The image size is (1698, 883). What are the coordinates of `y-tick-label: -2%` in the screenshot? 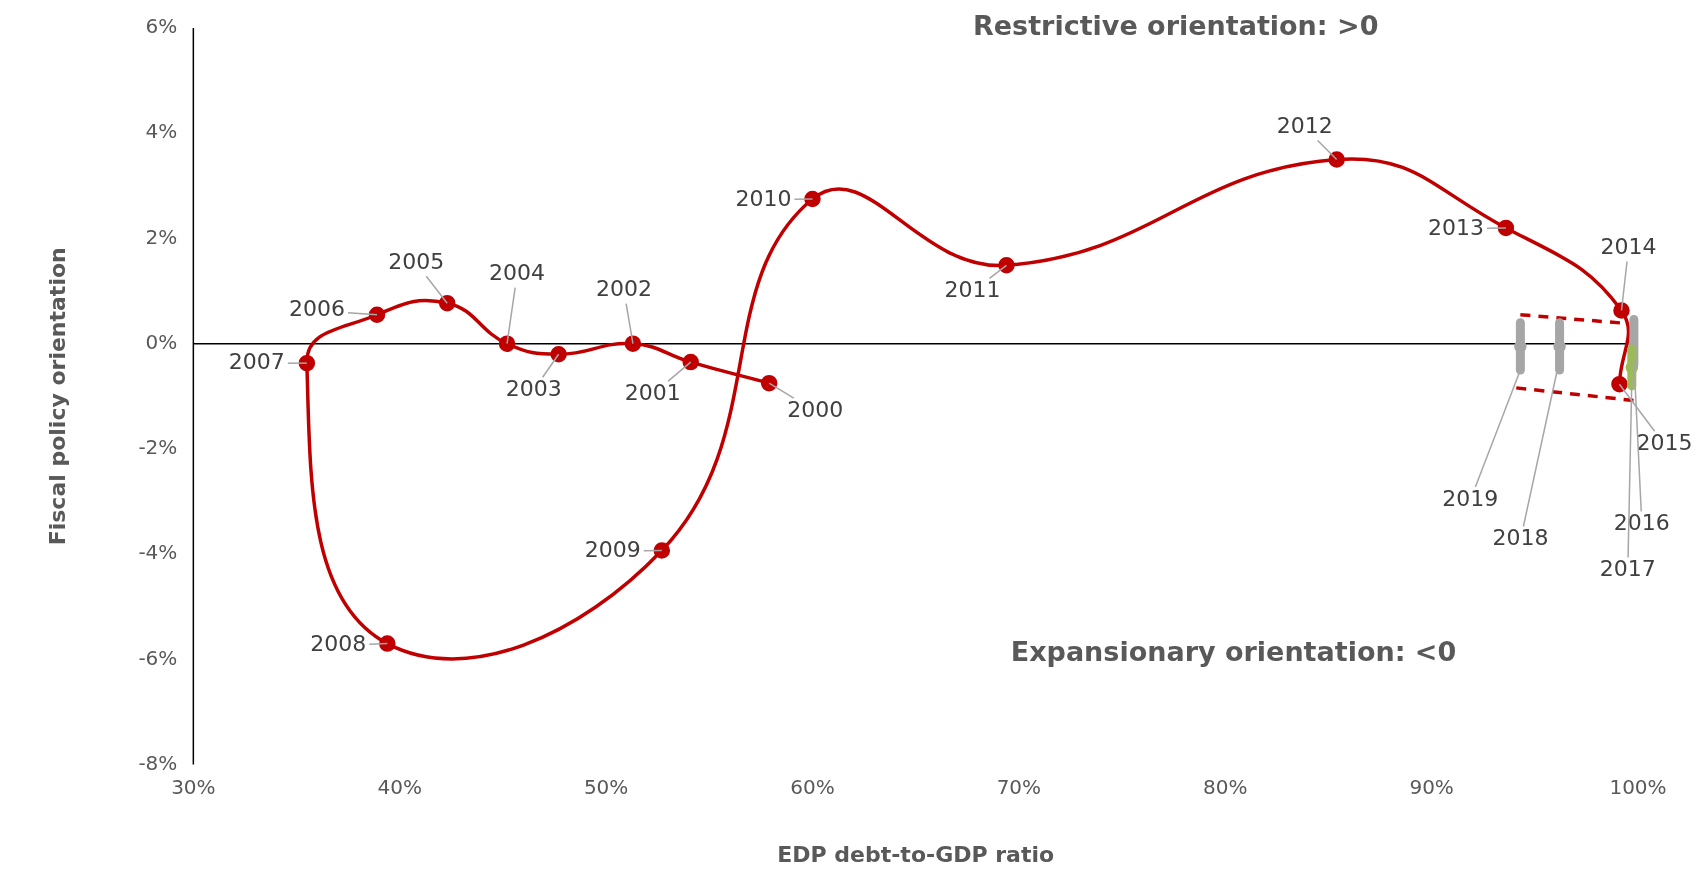 It's located at (158, 447).